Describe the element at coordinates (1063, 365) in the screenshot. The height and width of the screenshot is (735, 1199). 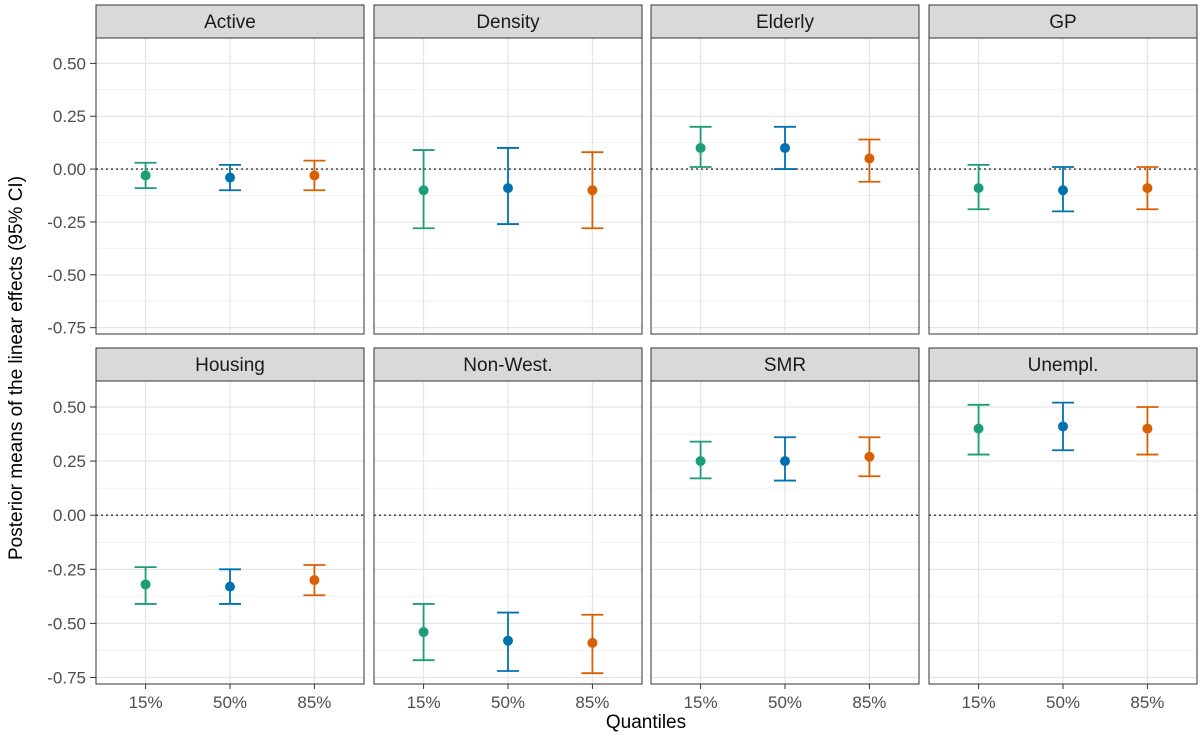
I see `facet-label: Unempl.` at that location.